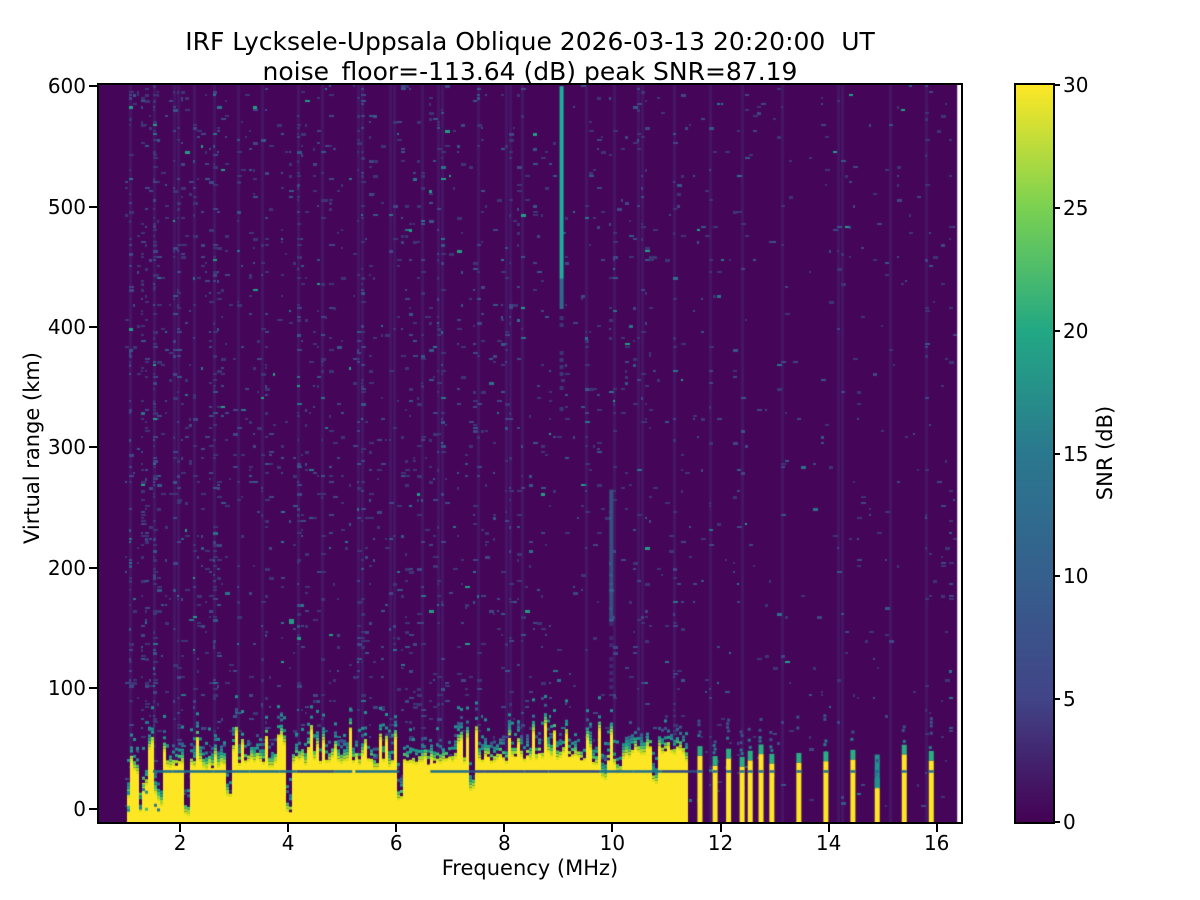  I want to click on x-tick-label: 12, so click(720, 843).